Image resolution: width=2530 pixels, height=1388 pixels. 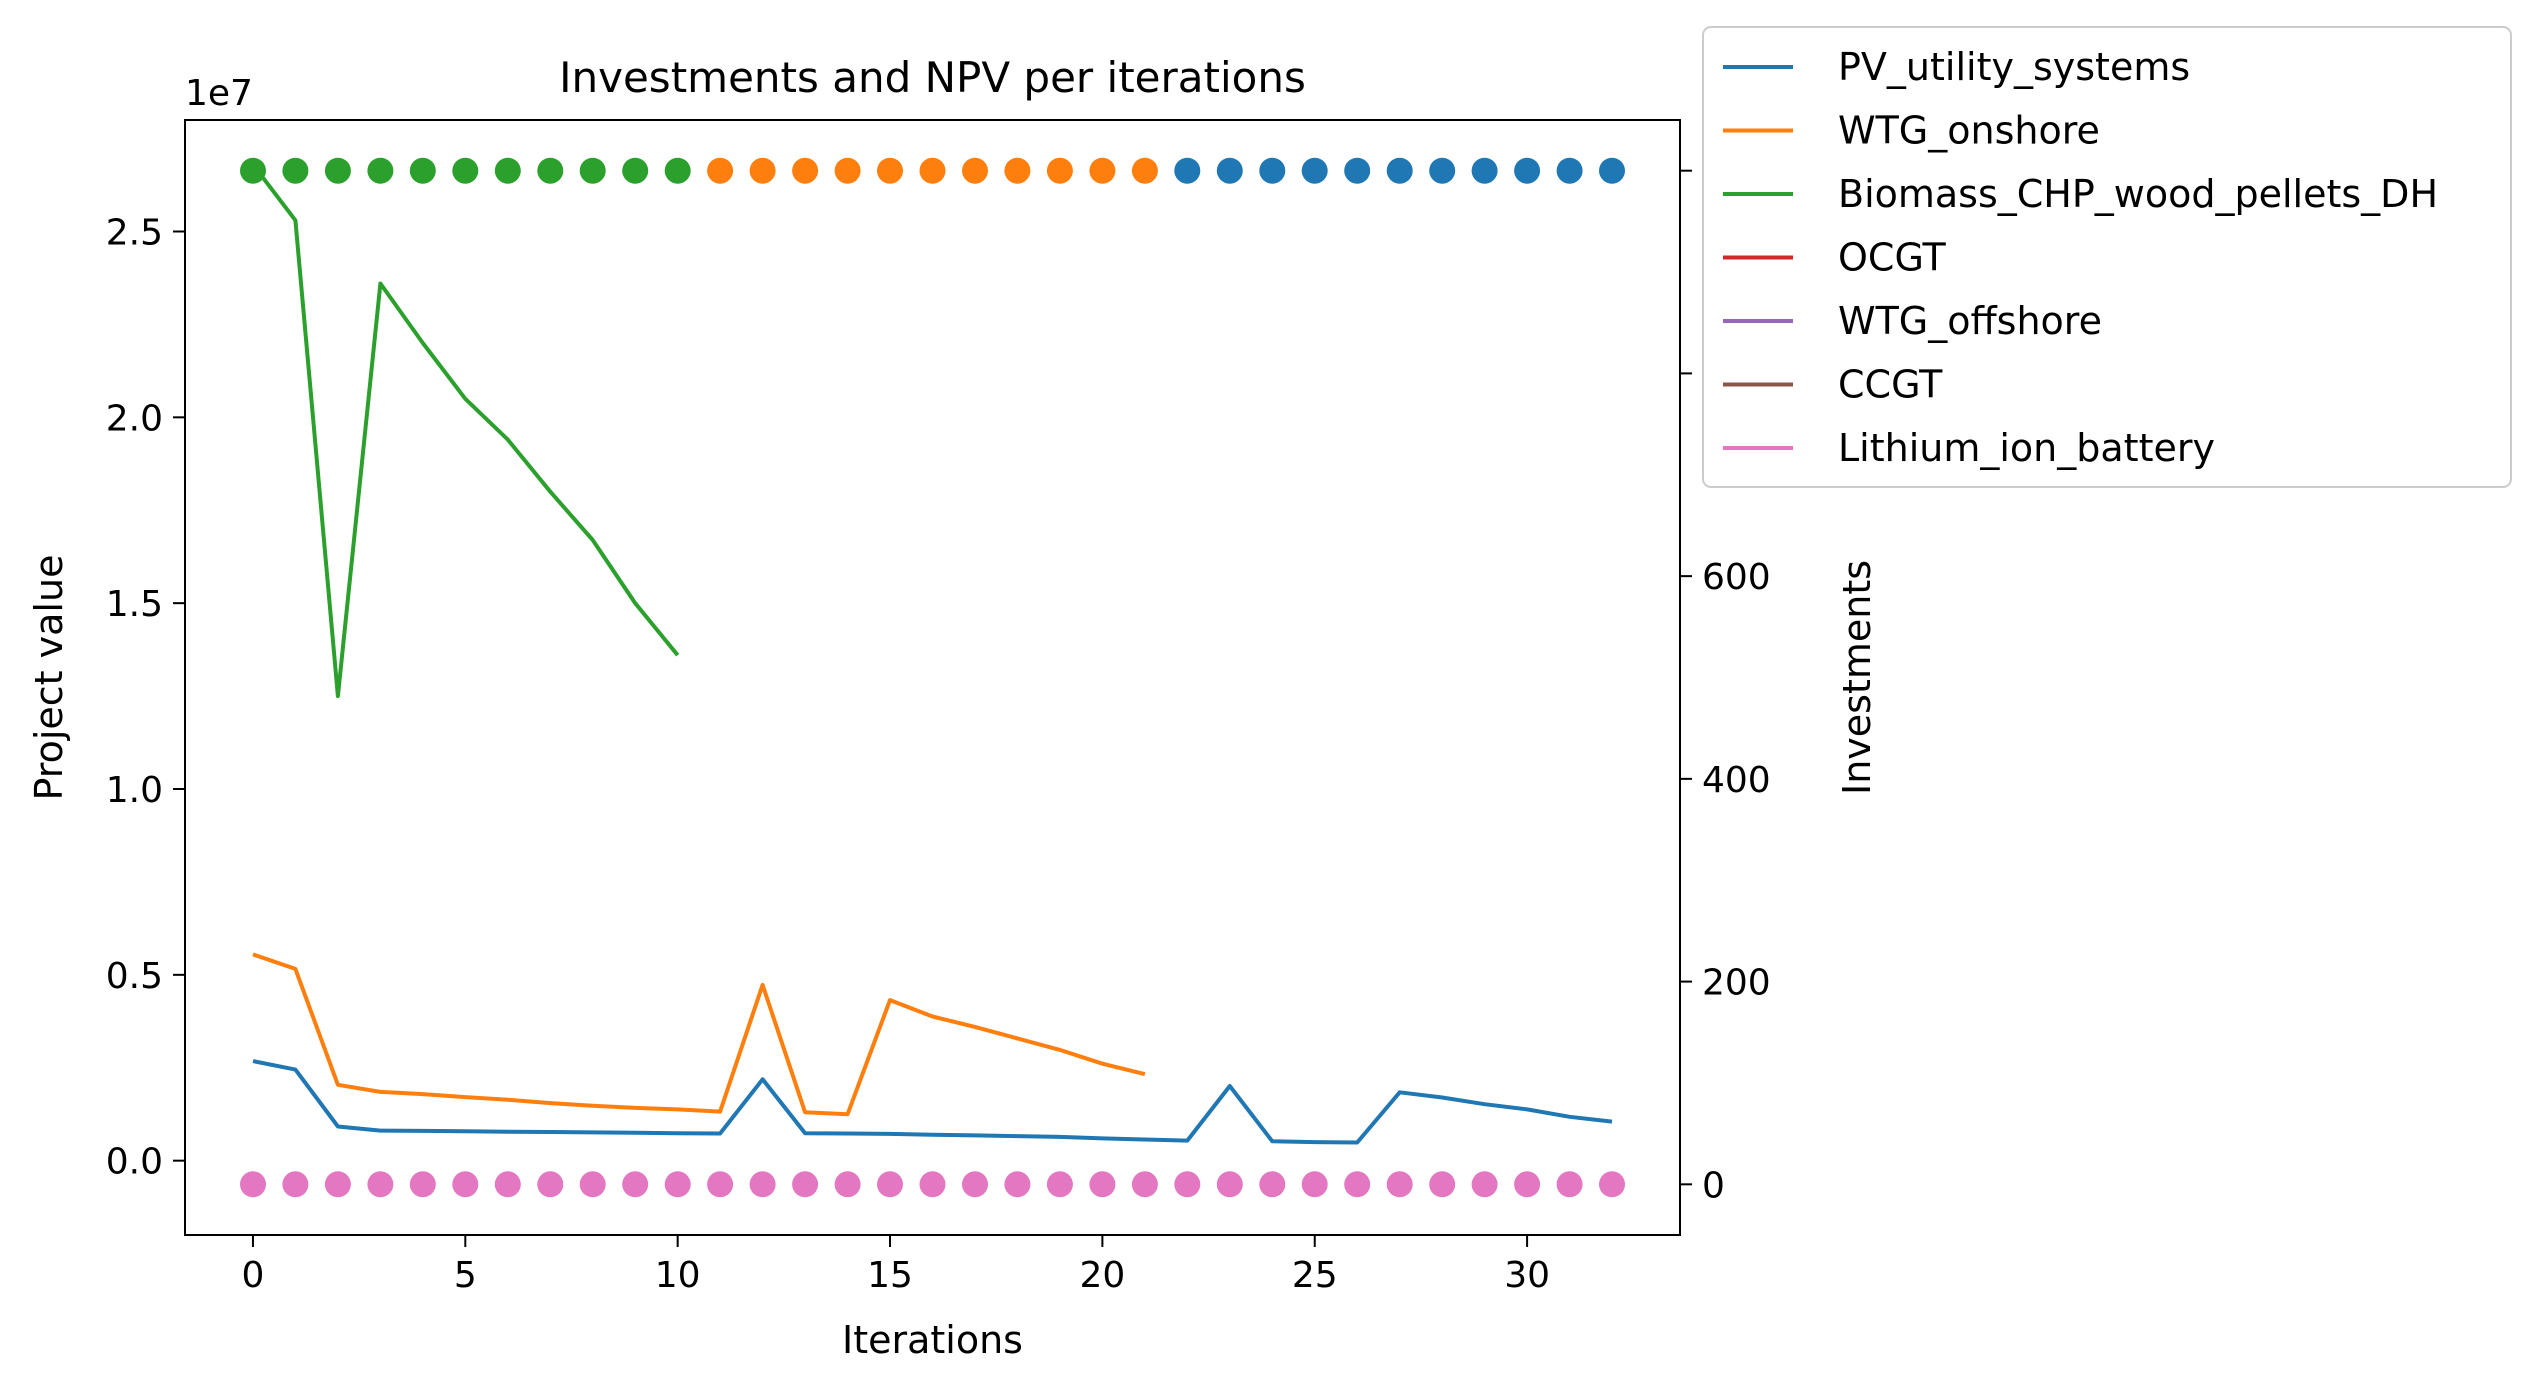 I want to click on y-tick-label: 1.0, so click(x=134, y=790).